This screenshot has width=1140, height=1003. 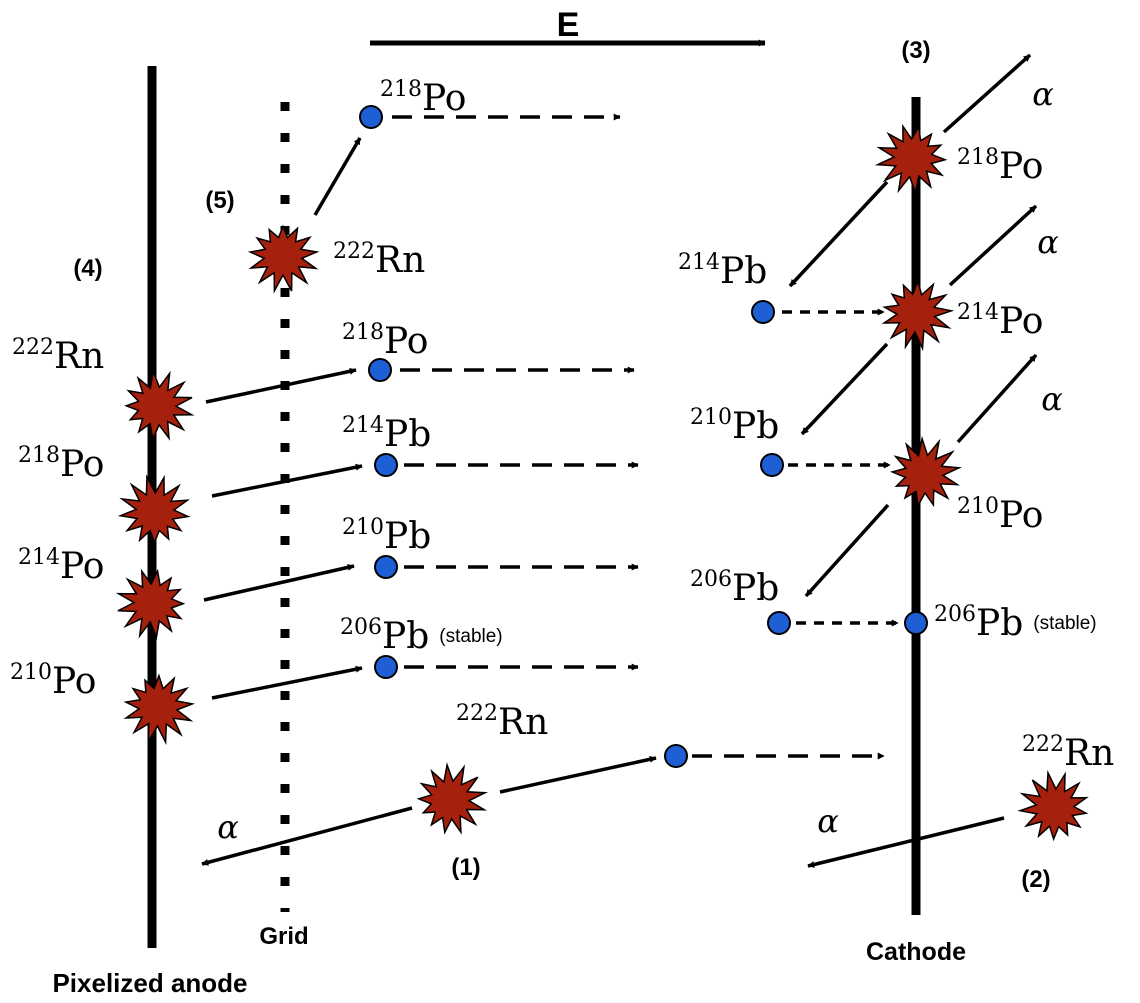 What do you see at coordinates (1035, 879) in the screenshot?
I see `case-label-2: (2)` at bounding box center [1035, 879].